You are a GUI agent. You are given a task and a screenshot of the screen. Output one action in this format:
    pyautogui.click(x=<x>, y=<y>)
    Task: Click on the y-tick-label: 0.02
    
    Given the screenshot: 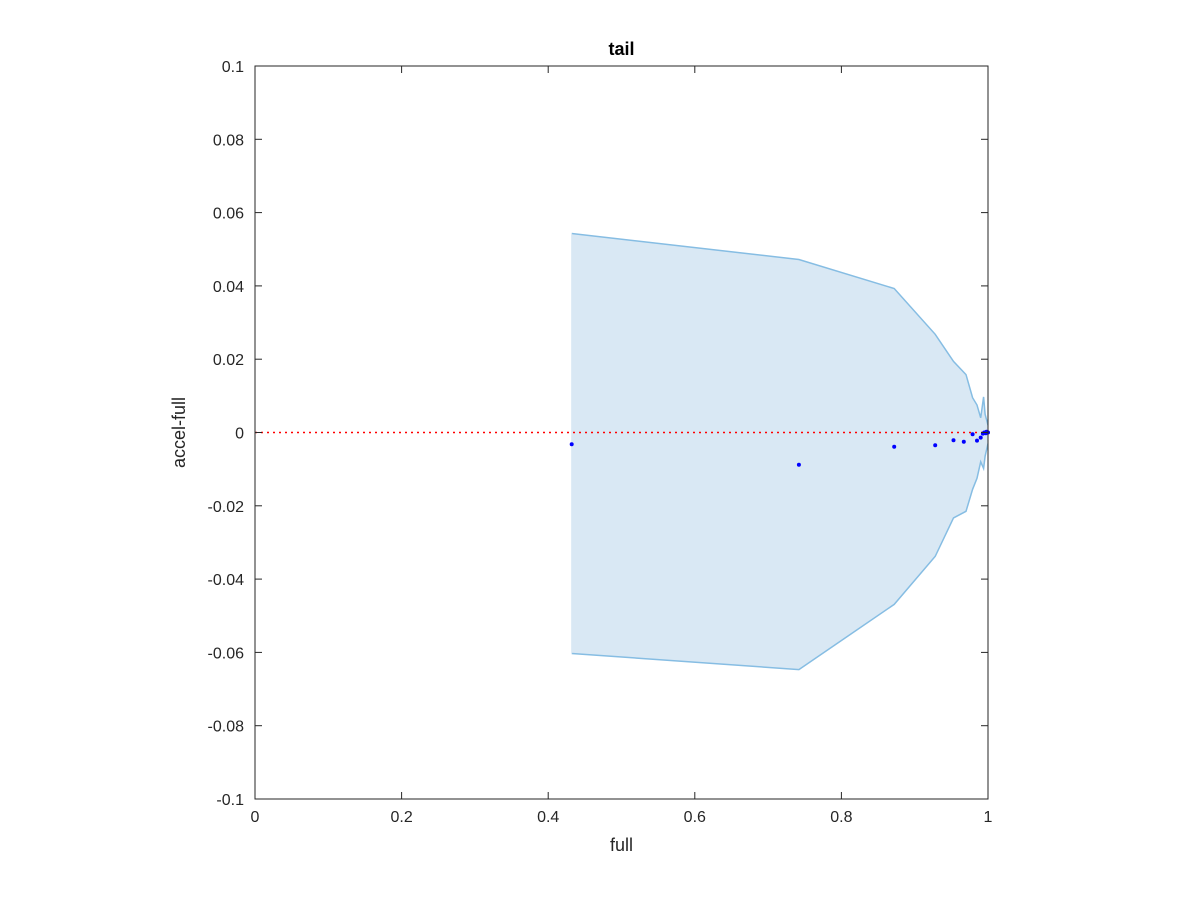 What is the action you would take?
    pyautogui.click(x=228, y=360)
    